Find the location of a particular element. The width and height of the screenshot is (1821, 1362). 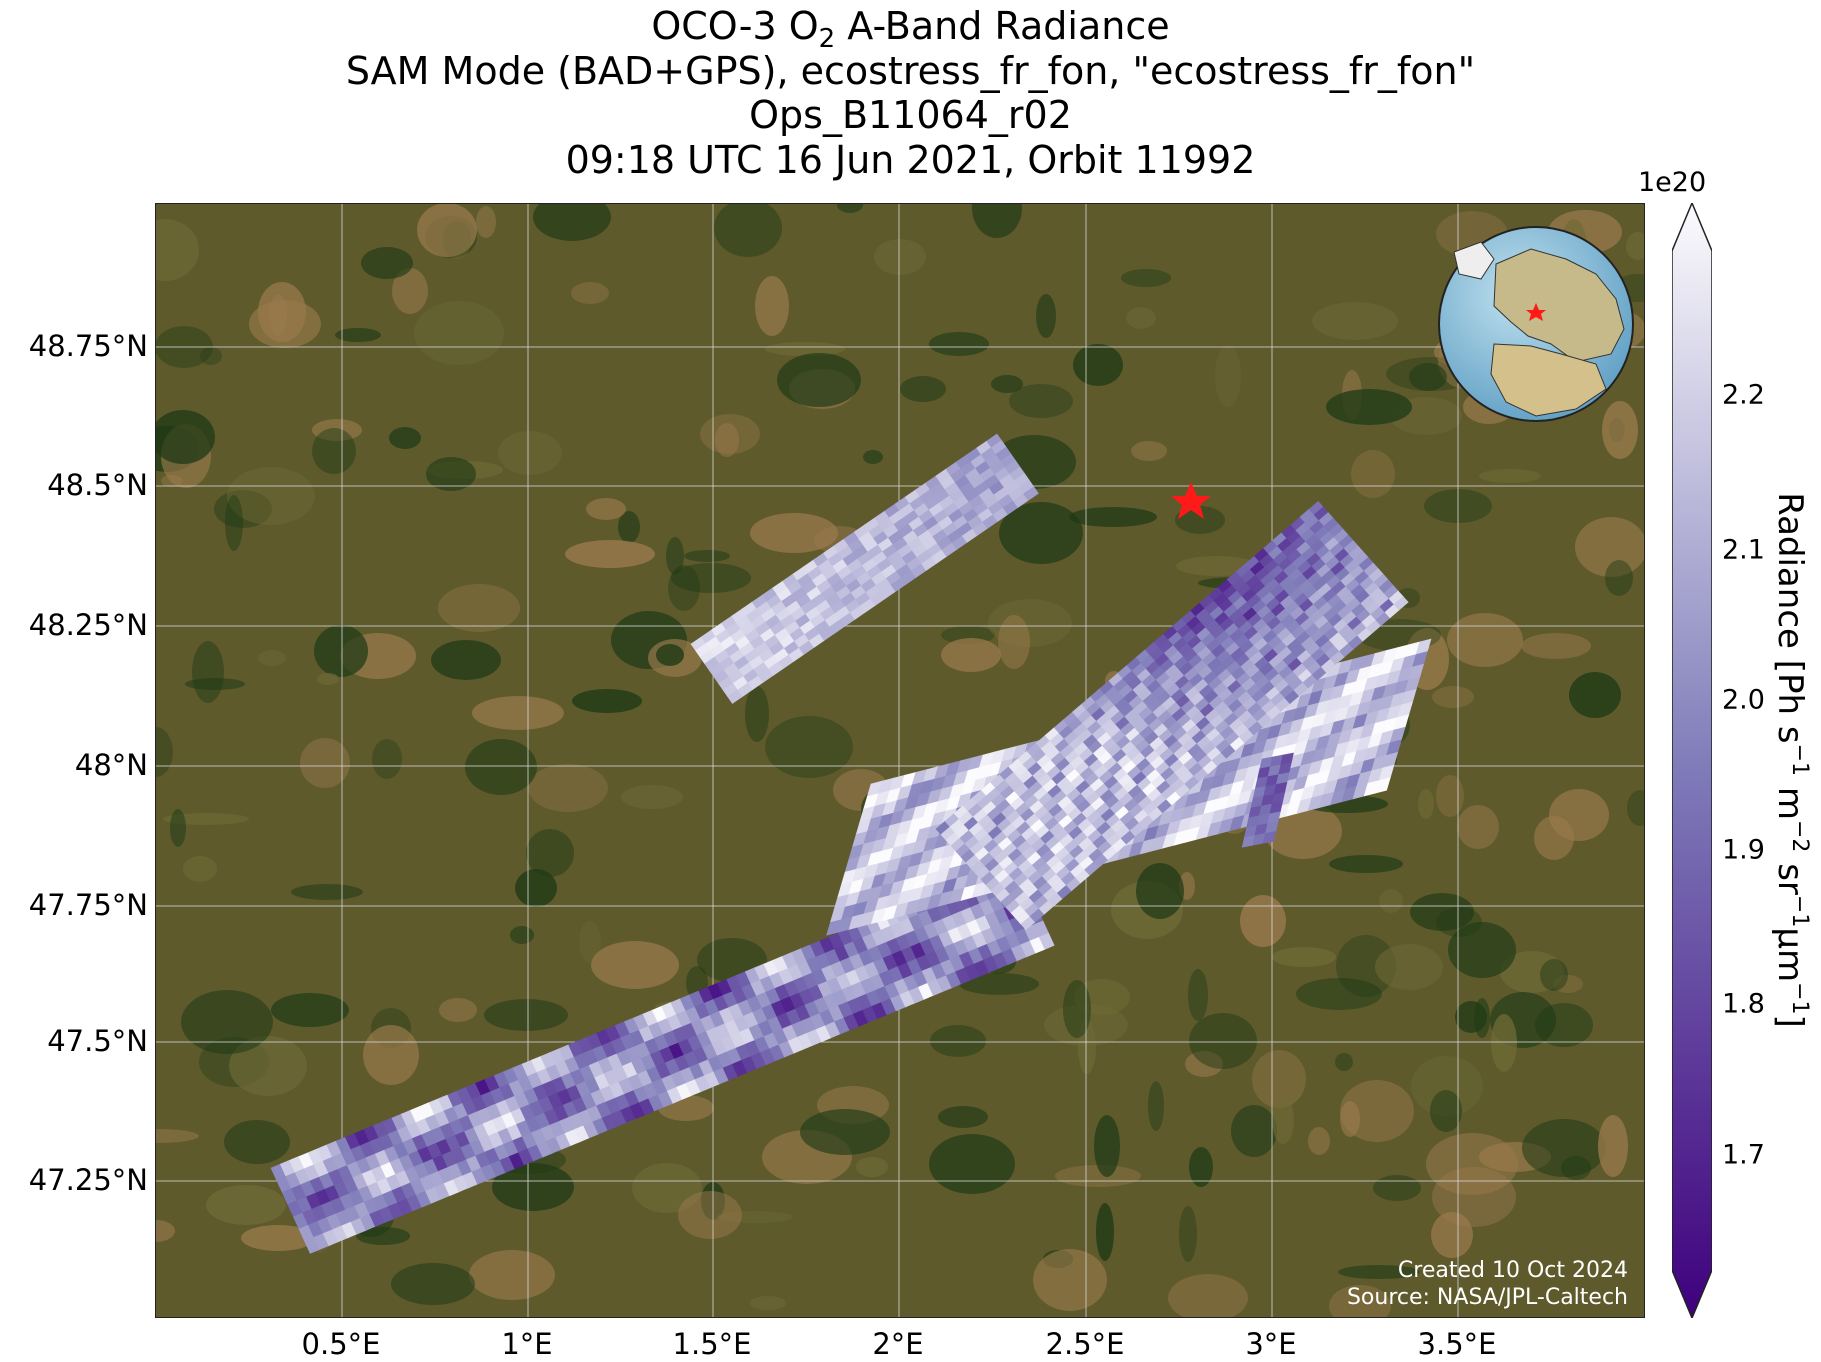

lon-label: 0.5°E is located at coordinates (341, 1344).